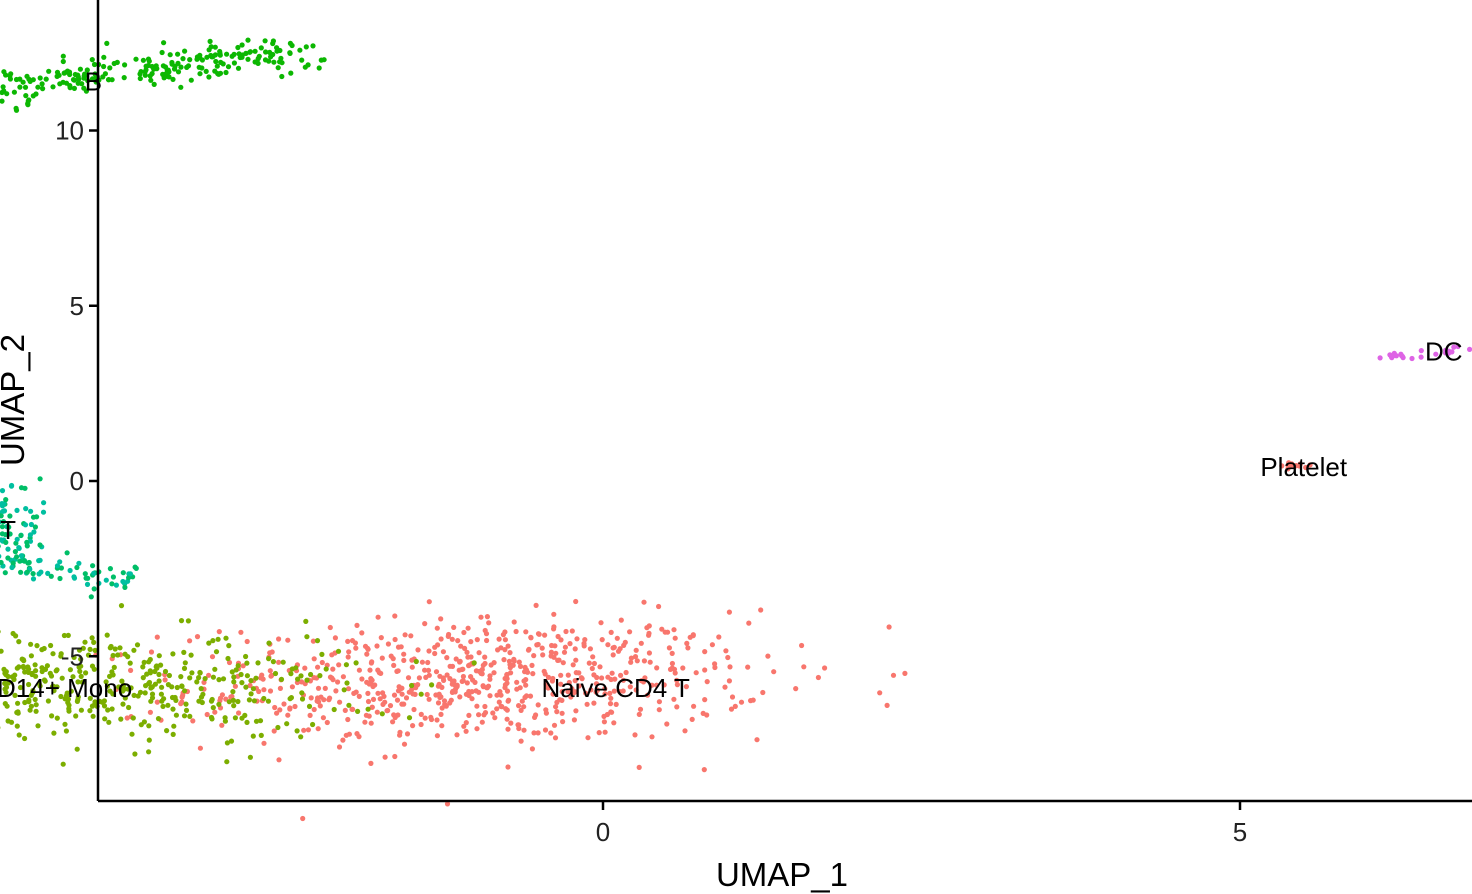  I want to click on cluster-label-naive-cd4-t: Naive CD4 T, so click(616, 688).